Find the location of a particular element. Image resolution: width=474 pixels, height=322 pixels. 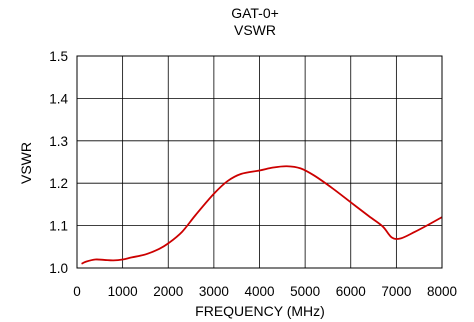

x-axis-label: FREQUENCY (MHz) is located at coordinates (260, 311).